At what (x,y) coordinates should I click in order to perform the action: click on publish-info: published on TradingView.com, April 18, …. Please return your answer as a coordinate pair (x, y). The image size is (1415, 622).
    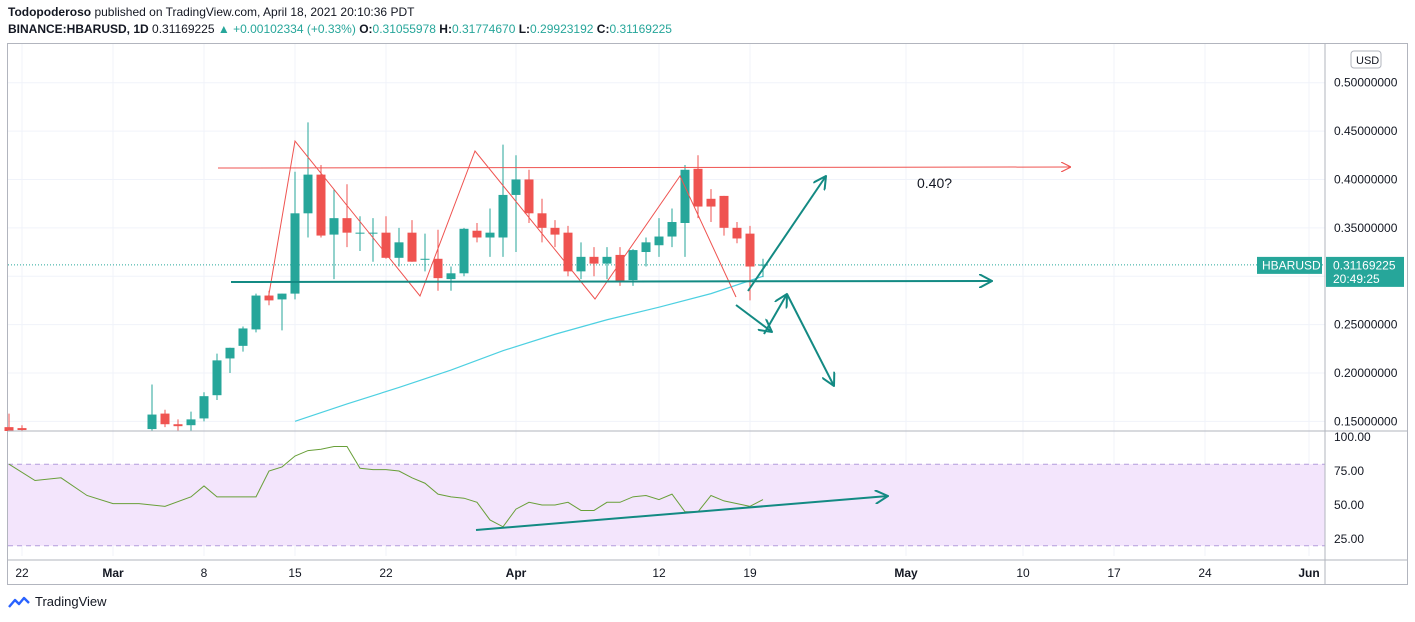
    Looking at the image, I should click on (254, 12).